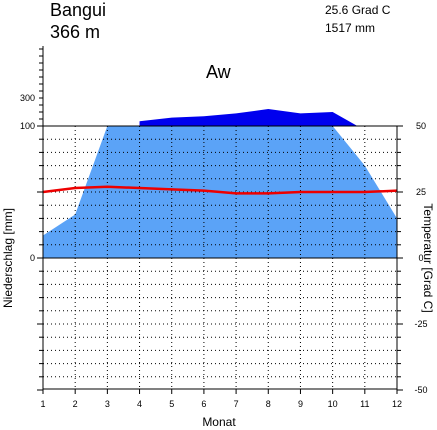 The height and width of the screenshot is (430, 437). Describe the element at coordinates (139, 404) in the screenshot. I see `x-tick-label: 4` at that location.